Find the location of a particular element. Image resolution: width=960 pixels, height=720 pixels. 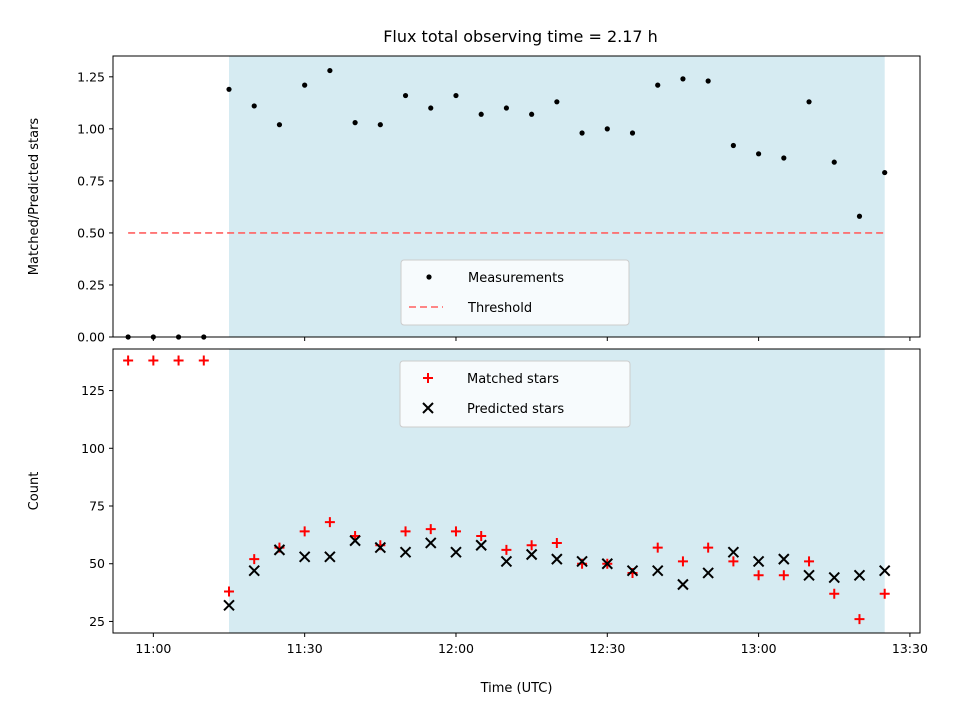

legend: Measurements Threshold is located at coordinates (515, 292).